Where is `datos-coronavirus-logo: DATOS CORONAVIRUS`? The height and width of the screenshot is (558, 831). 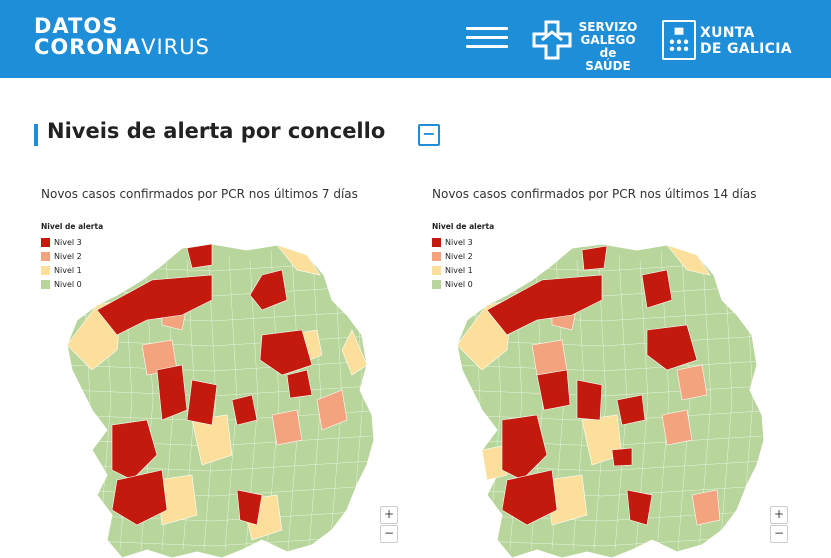 datos-coronavirus-logo: DATOS CORONAVIRUS is located at coordinates (122, 37).